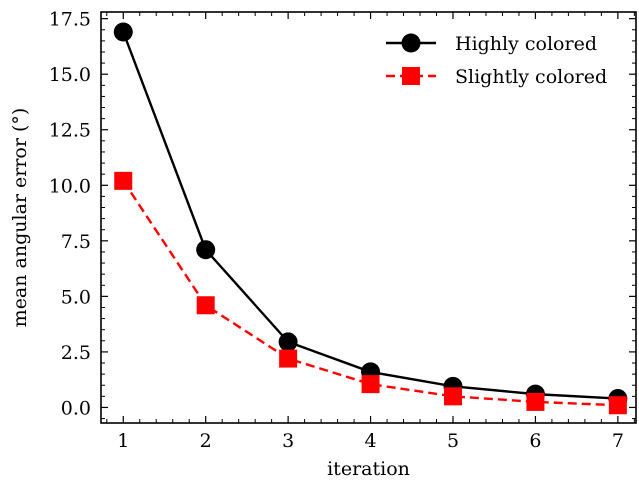  What do you see at coordinates (70, 186) in the screenshot?
I see `y-tick-label: 10.0` at bounding box center [70, 186].